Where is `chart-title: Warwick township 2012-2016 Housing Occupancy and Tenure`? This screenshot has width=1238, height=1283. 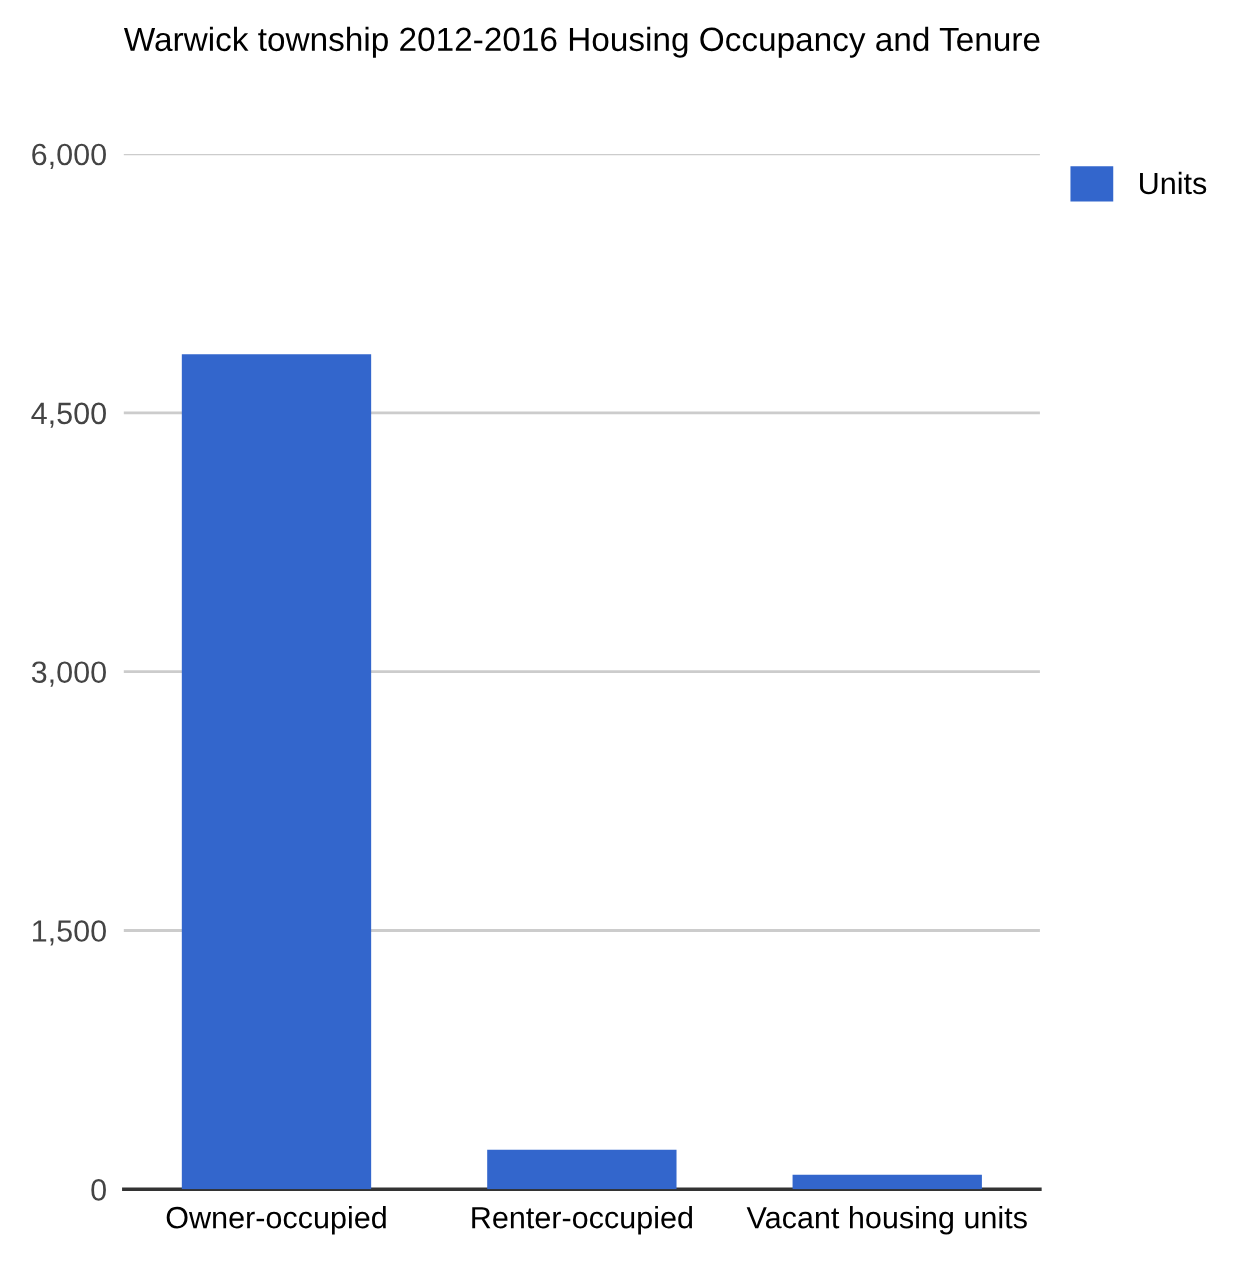
chart-title: Warwick township 2012-2016 Housing Occupancy and Tenure is located at coordinates (581, 42).